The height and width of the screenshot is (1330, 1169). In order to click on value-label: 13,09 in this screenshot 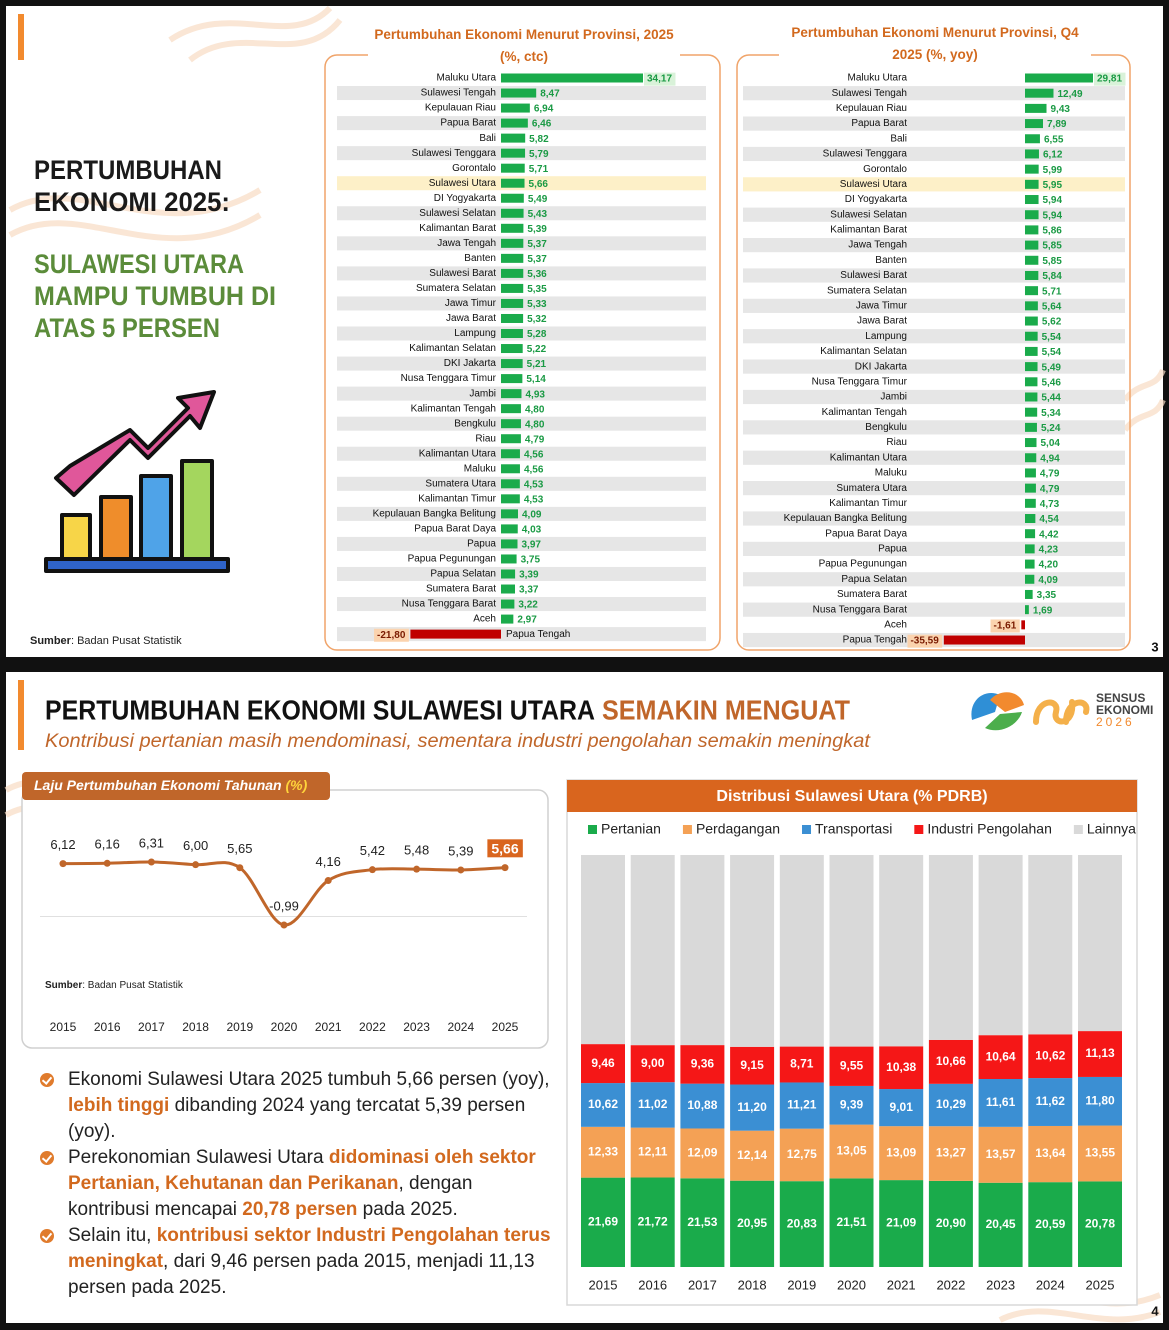, I will do `click(901, 1152)`.